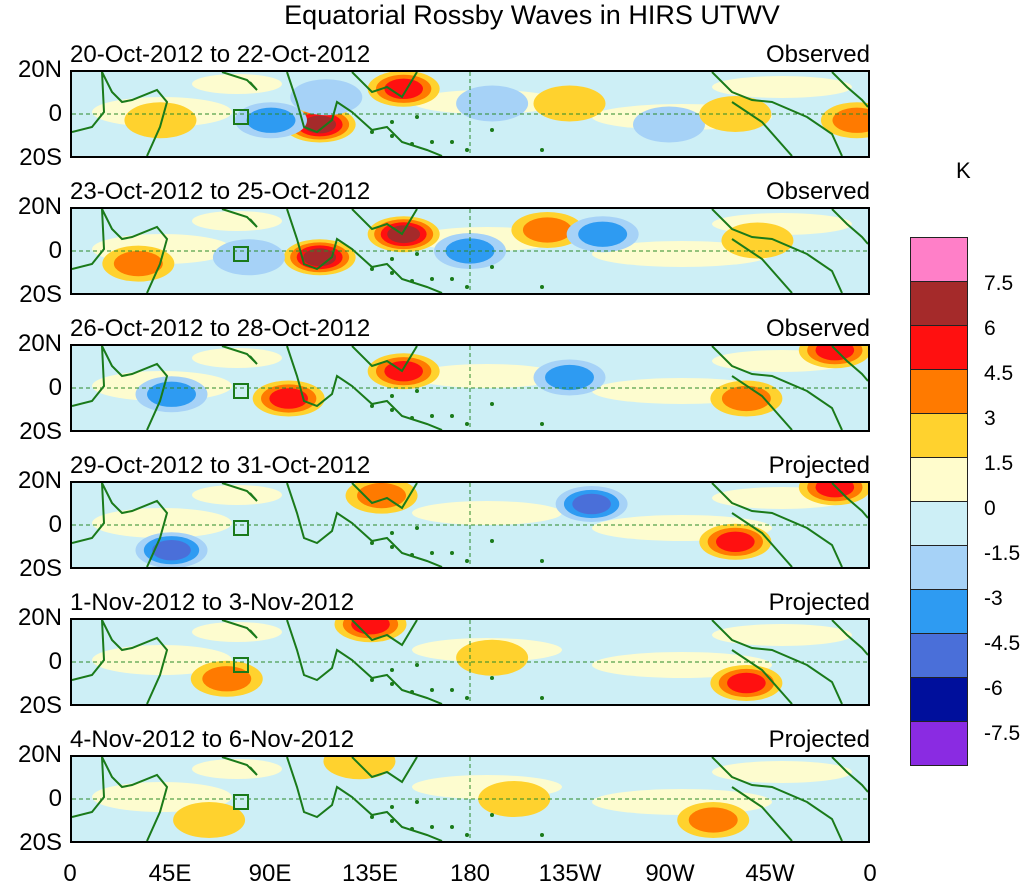 This screenshot has height=890, width=1024. I want to click on lat-tick-label: 20N, so click(39, 754).